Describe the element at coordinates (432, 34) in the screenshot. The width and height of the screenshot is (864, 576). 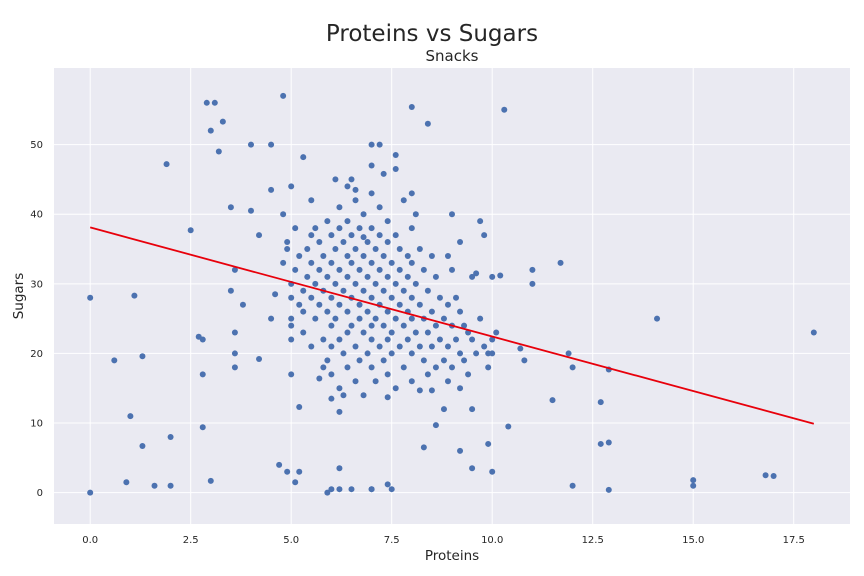
I see `chart-title: Proteins vs Sugars` at that location.